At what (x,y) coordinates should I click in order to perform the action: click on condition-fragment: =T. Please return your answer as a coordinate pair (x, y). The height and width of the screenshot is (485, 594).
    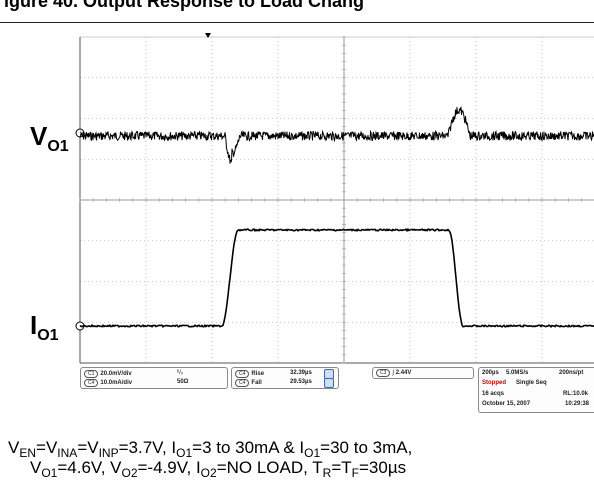
    Looking at the image, I should click on (341, 467).